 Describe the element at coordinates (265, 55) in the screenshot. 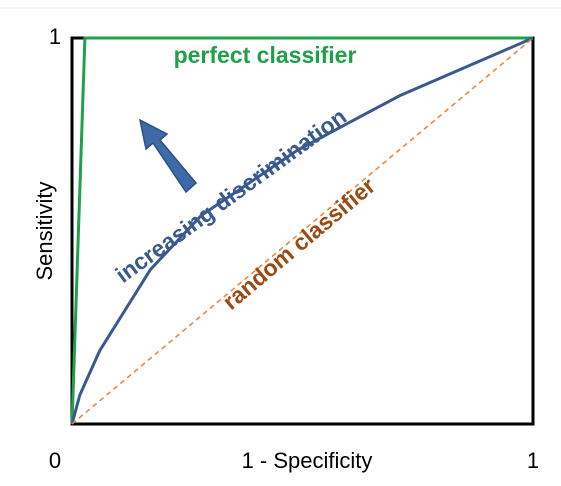

I see `series-label: perfect classifier` at that location.